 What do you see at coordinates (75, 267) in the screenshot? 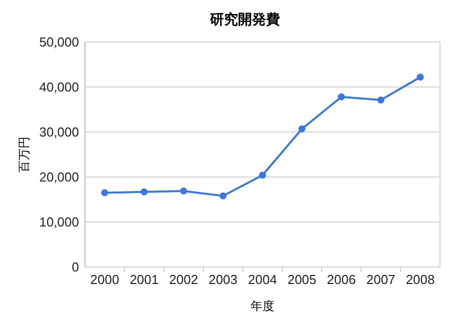
I see `y-tick-label: 0` at bounding box center [75, 267].